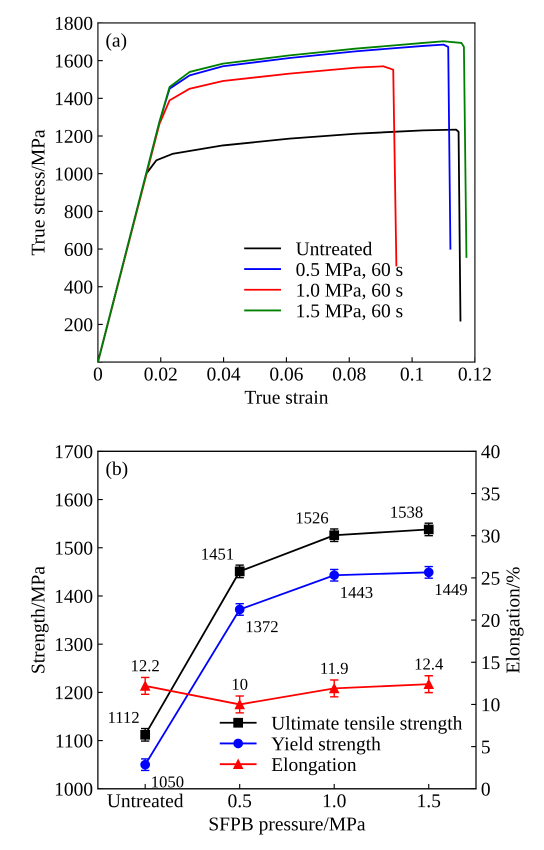 The width and height of the screenshot is (544, 850). What do you see at coordinates (74, 23) in the screenshot?
I see `y-tick-label: 1800` at bounding box center [74, 23].